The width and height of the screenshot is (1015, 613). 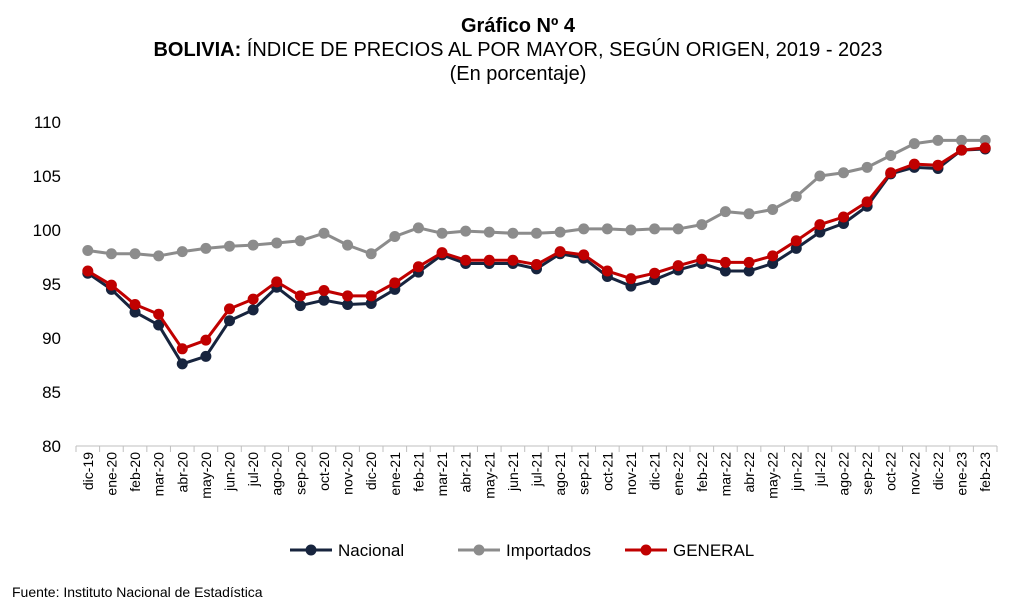 What do you see at coordinates (713, 550) in the screenshot?
I see `legend-label-general: GENERAL` at bounding box center [713, 550].